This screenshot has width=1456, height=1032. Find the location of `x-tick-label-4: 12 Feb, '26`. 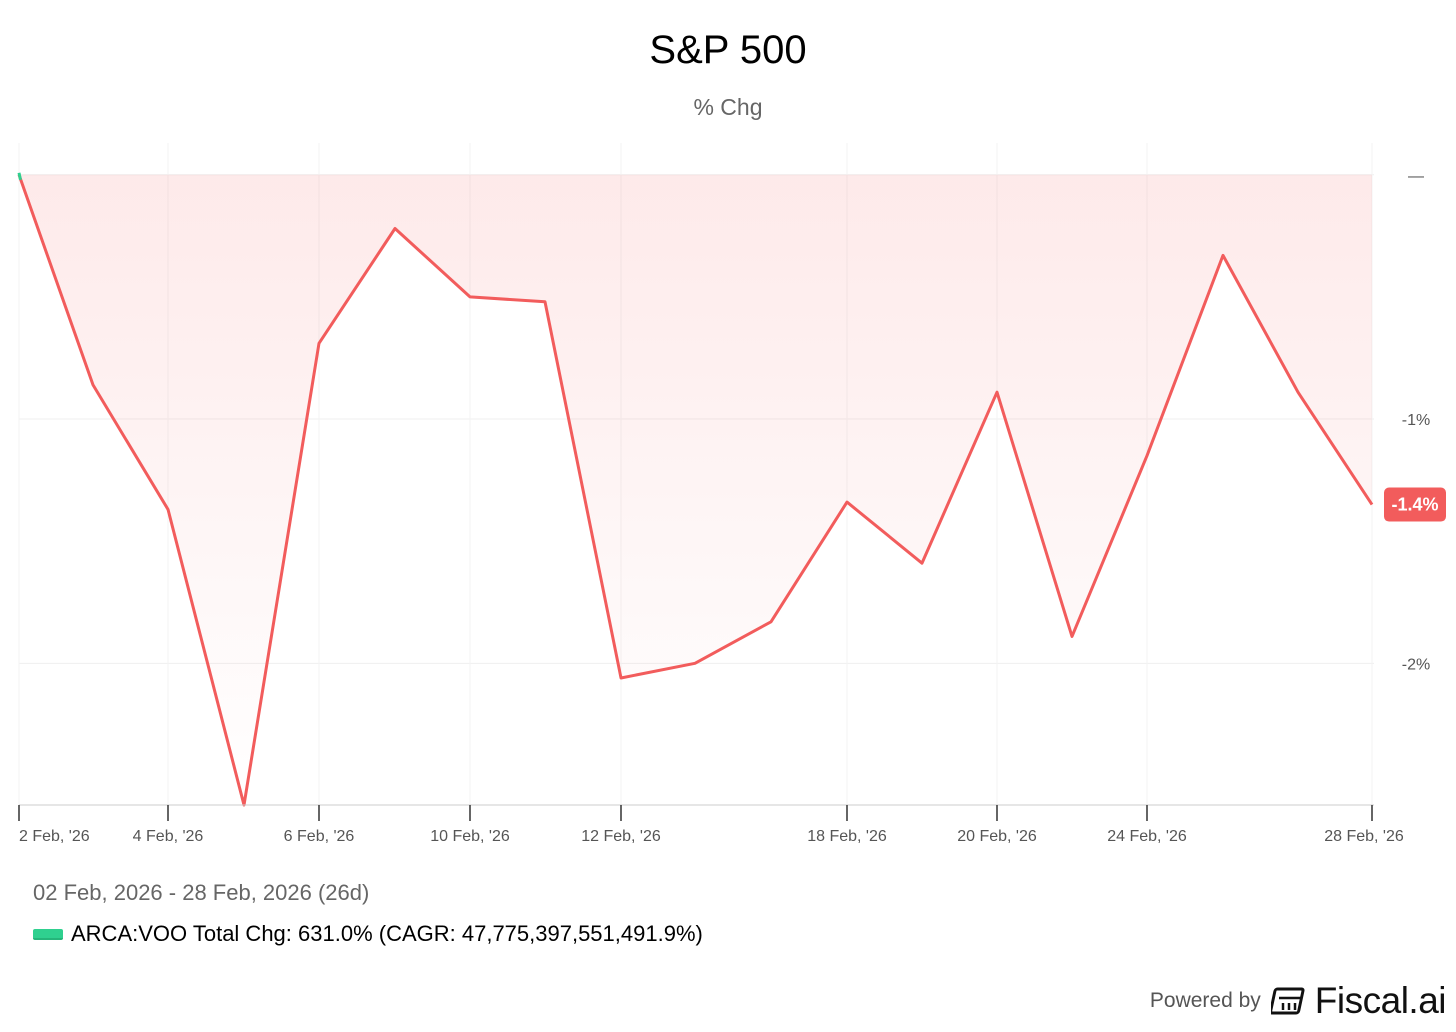

x-tick-label-4: 12 Feb, '26 is located at coordinates (621, 836).